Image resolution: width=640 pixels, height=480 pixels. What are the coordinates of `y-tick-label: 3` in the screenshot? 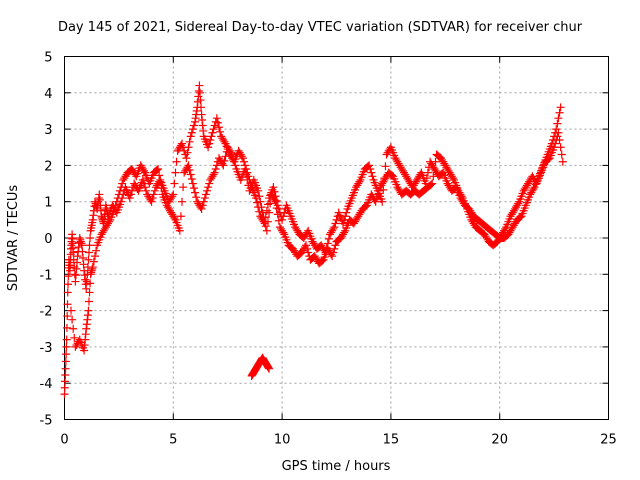 It's located at (48, 130).